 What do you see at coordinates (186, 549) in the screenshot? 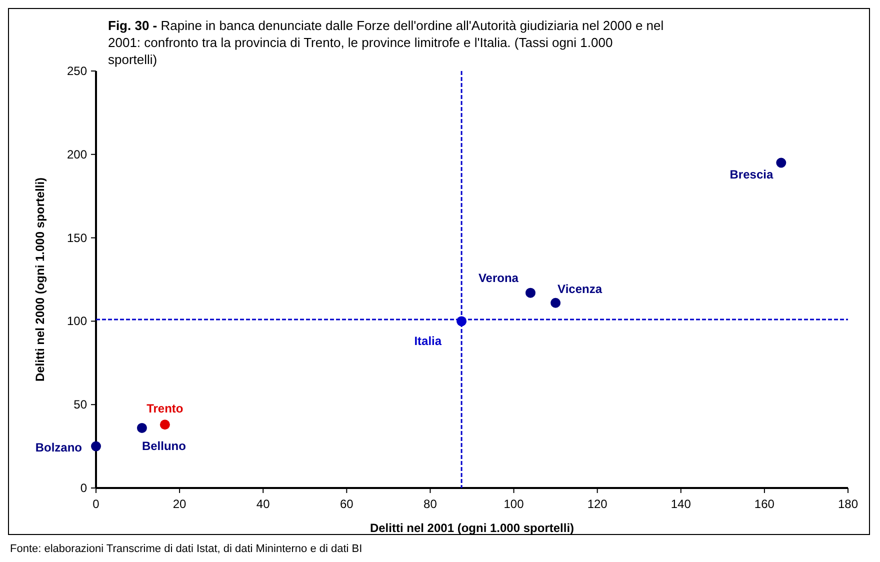
I see `source-note: Fonte: elaborazioni Transcrime di dati Istat, di dati Mininterno e di dati BI` at bounding box center [186, 549].